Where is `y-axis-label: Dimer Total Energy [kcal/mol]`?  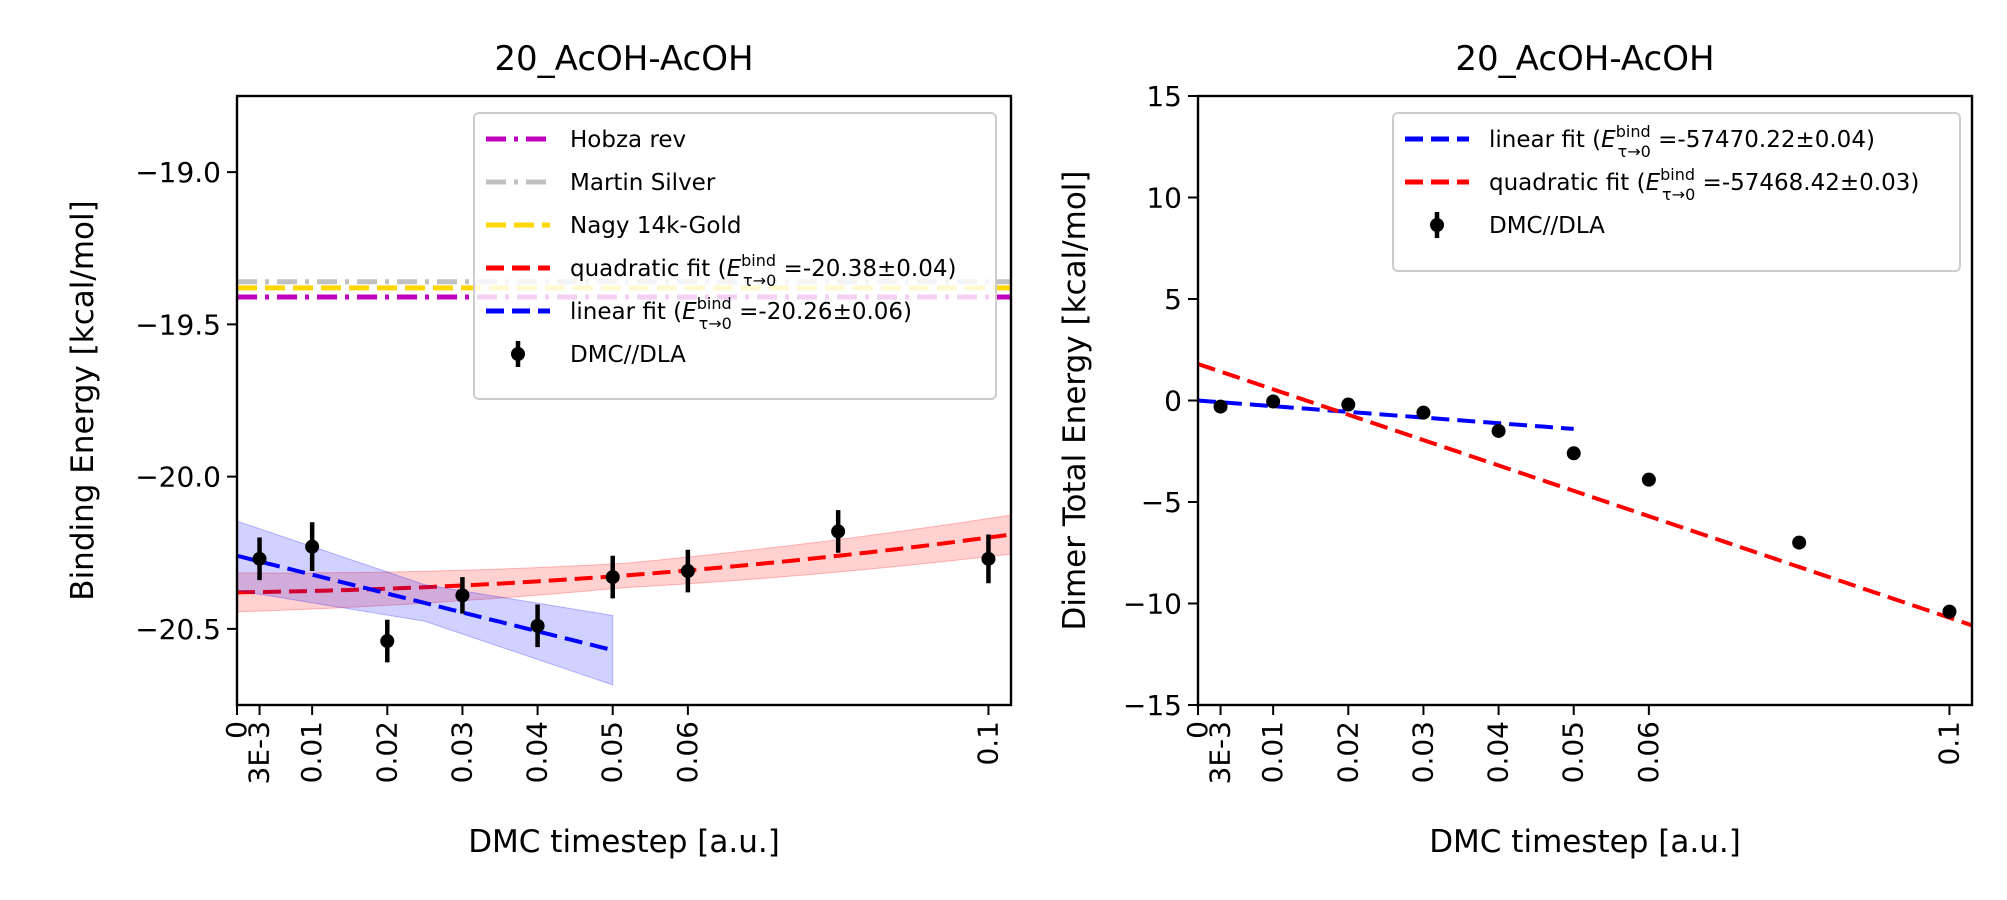 y-axis-label: Dimer Total Energy [kcal/mol] is located at coordinates (1075, 400).